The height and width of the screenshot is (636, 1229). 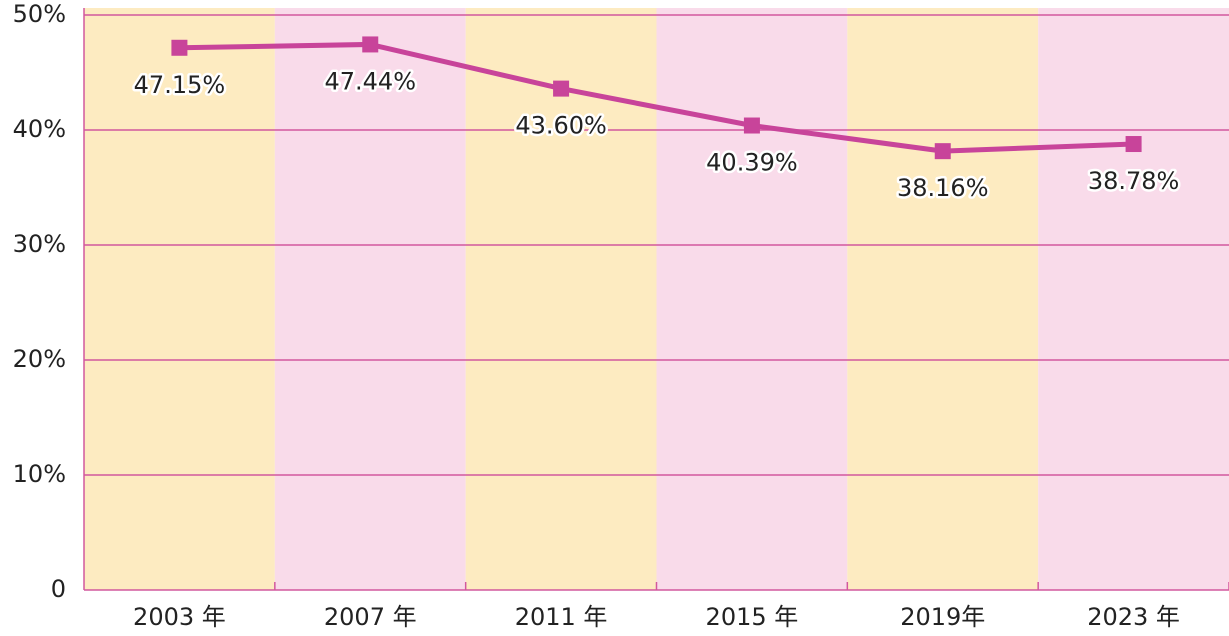 I want to click on y-tick-label: 40%, so click(x=39, y=129).